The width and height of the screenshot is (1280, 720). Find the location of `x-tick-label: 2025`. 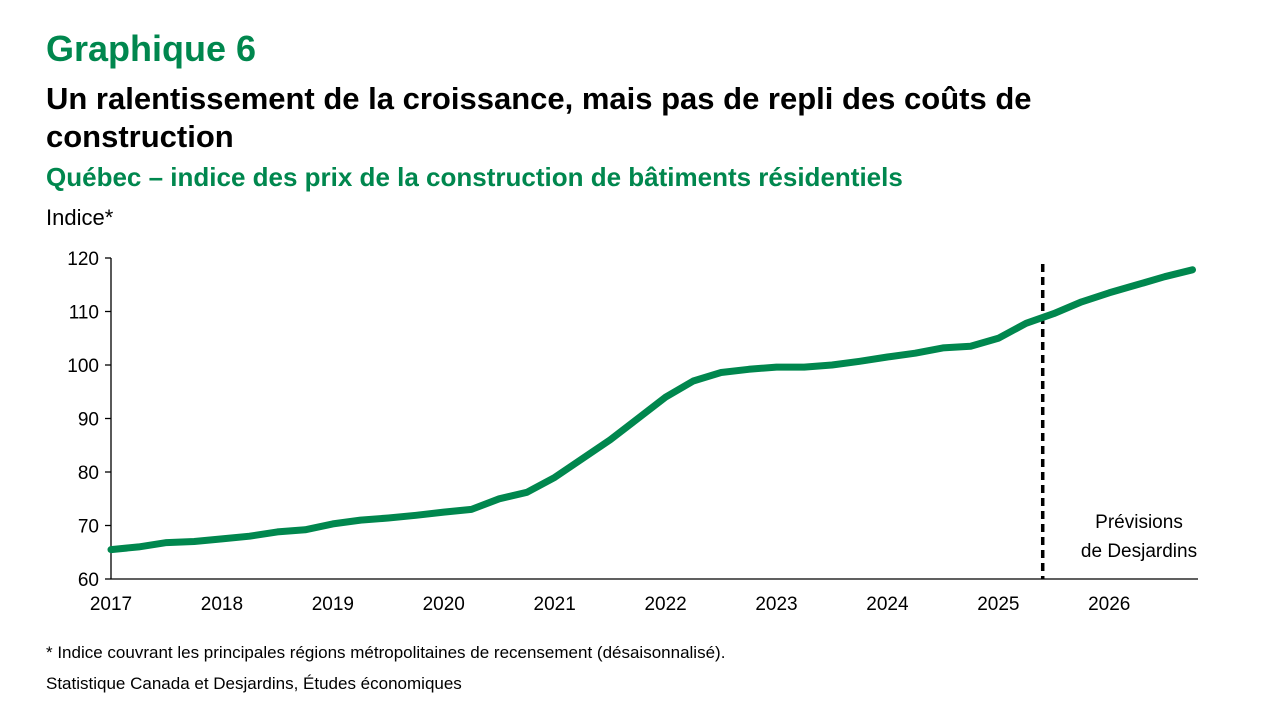

x-tick-label: 2025 is located at coordinates (998, 604).